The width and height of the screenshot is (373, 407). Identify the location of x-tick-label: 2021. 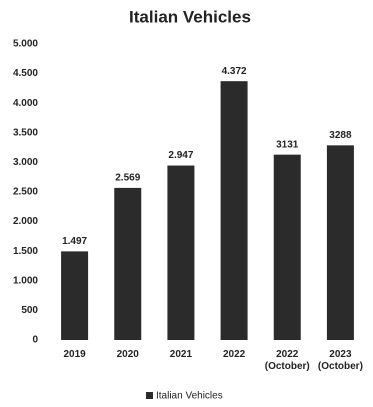
(181, 354).